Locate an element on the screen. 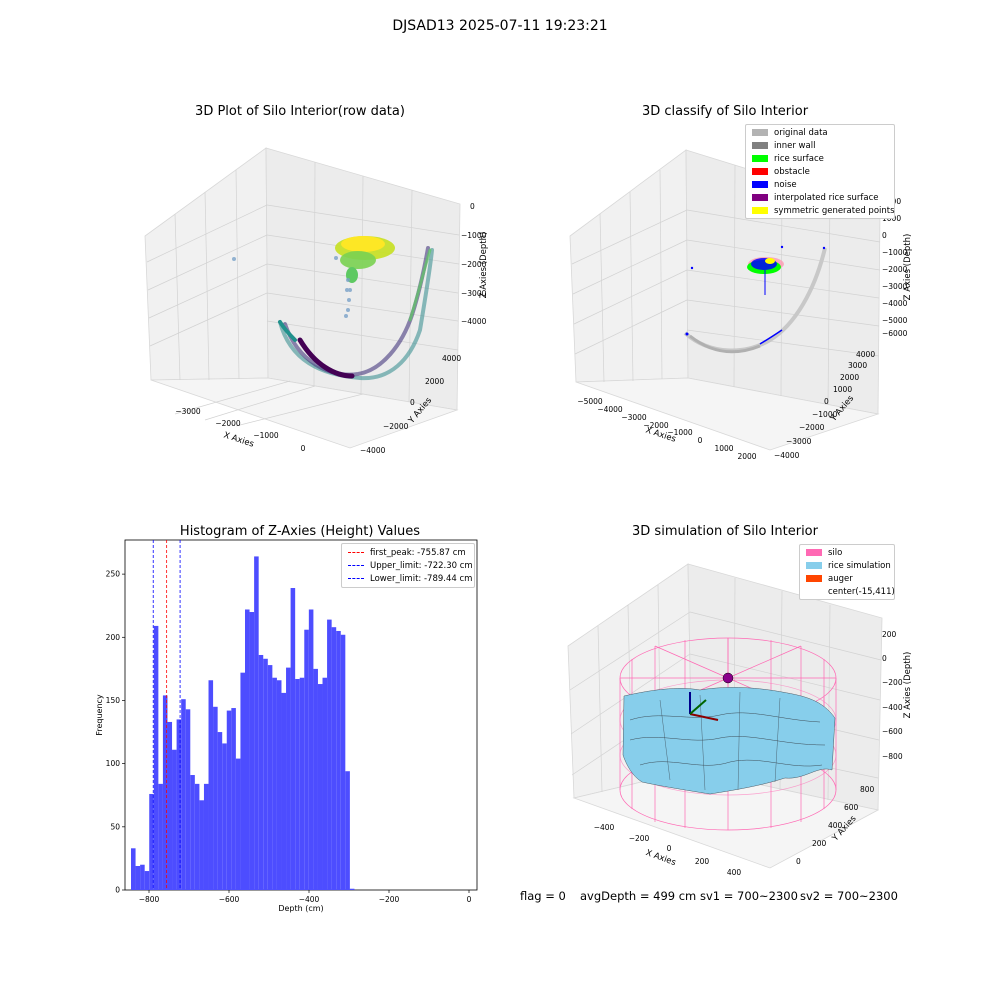 The image size is (1000, 1000). panel2-xtick-1: −4000 is located at coordinates (610, 409).